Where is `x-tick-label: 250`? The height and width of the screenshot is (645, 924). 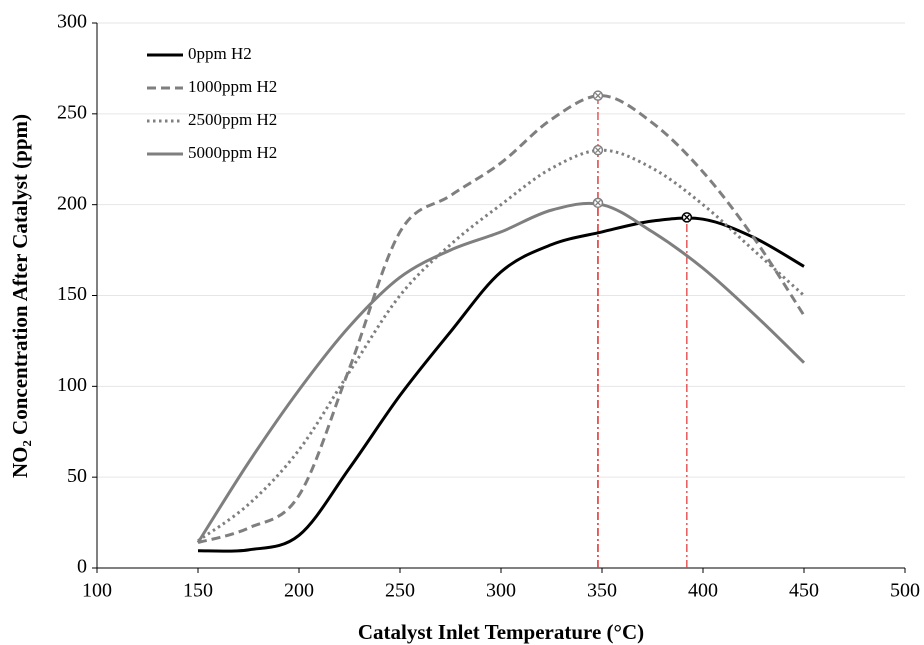 x-tick-label: 250 is located at coordinates (400, 591).